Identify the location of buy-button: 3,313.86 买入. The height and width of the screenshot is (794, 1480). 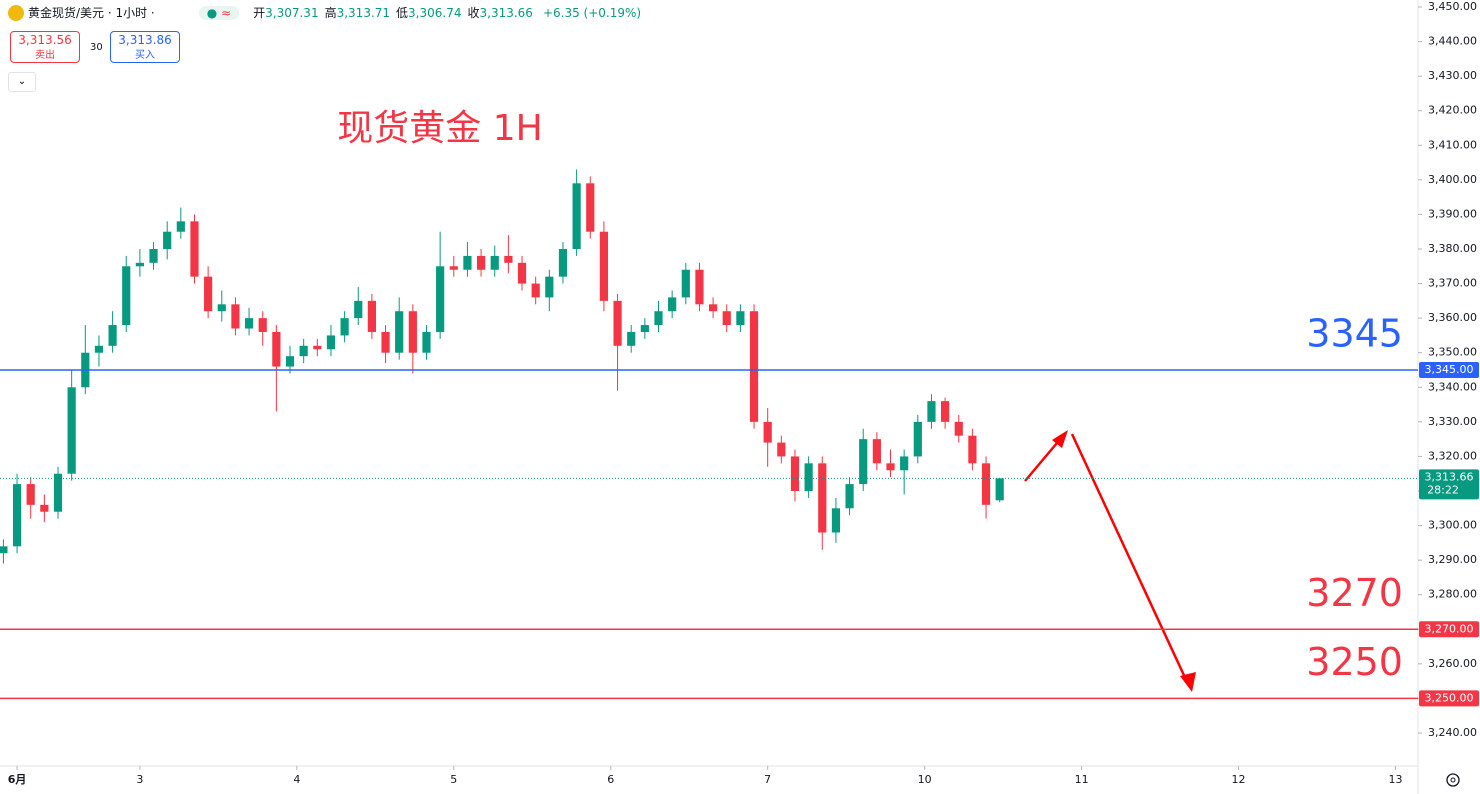
(145, 47).